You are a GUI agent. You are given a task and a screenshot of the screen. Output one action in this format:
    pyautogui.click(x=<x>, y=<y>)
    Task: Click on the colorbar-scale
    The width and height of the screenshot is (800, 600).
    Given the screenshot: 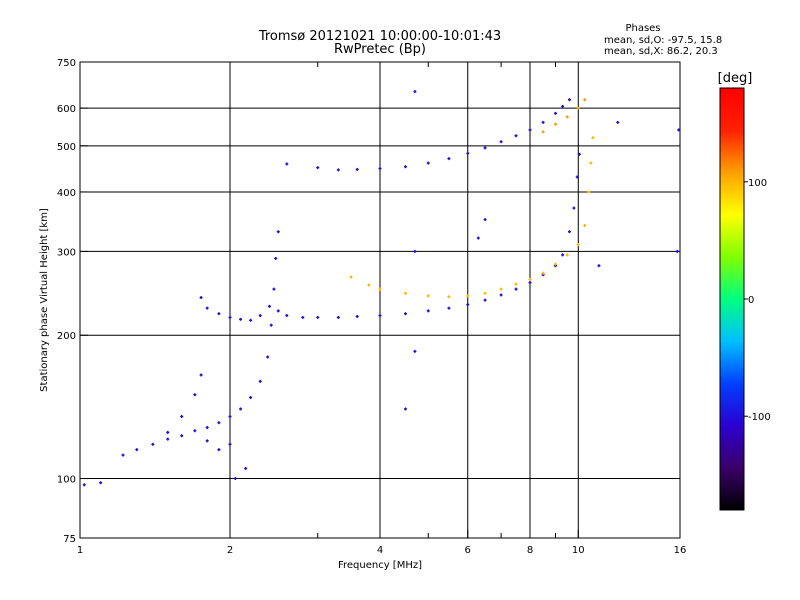 What is the action you would take?
    pyautogui.click(x=732, y=299)
    